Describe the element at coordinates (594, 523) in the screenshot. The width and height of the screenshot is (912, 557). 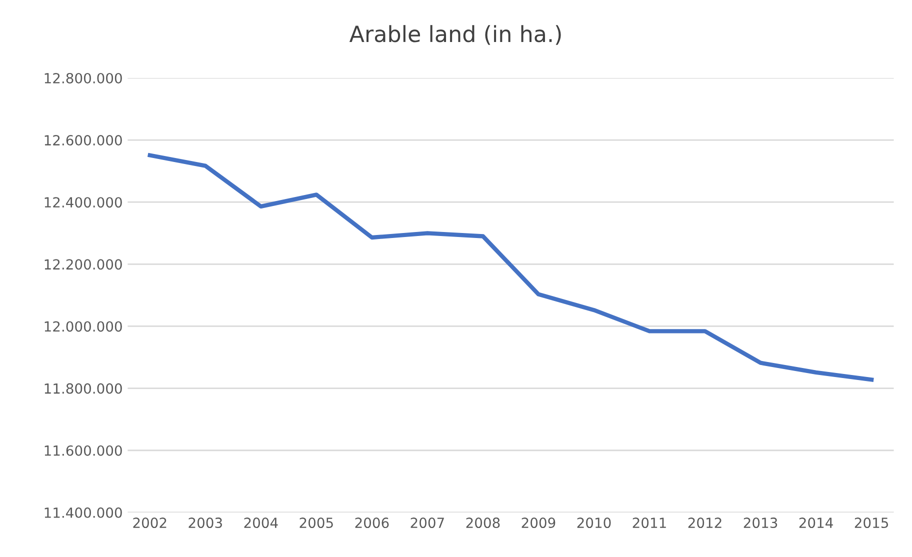
I see `x-tick-label: 2010` at that location.